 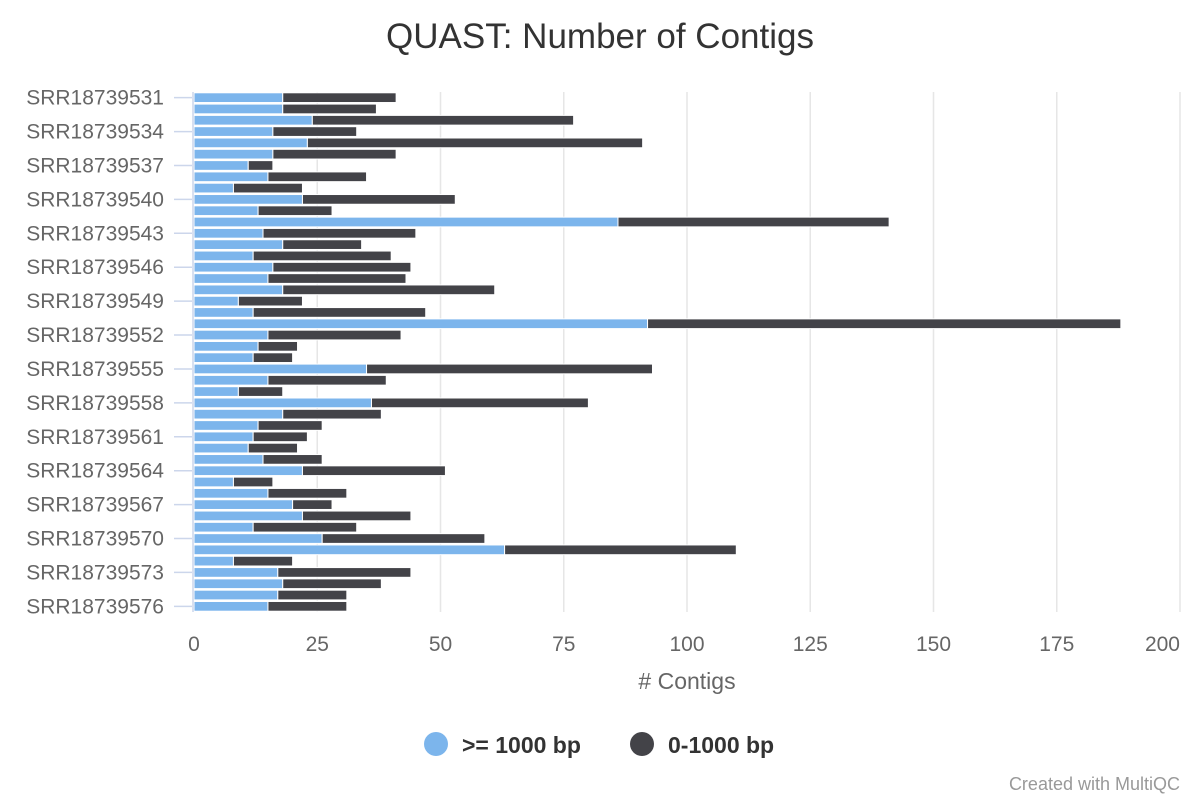 I want to click on bar-SRR18739576-short, so click(x=307, y=606).